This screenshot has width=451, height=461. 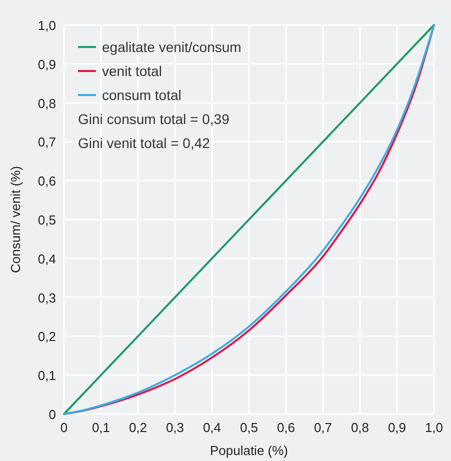 What do you see at coordinates (175, 427) in the screenshot?
I see `x-tick-label: 0,3` at bounding box center [175, 427].